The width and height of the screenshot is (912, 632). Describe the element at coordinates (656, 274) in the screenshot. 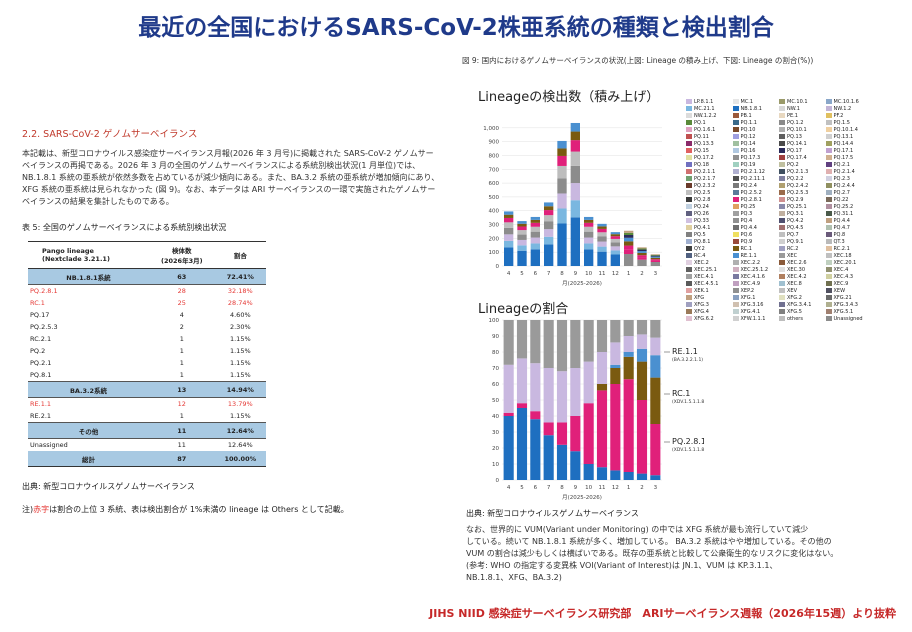

I see `x-tick-label: 3` at that location.